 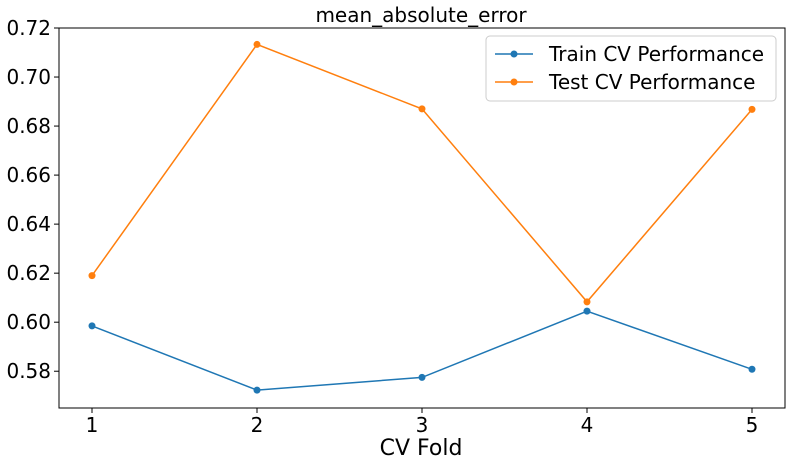 What do you see at coordinates (32, 199) in the screenshot?
I see `y-axis-ticks: 0.58 0.60 0.62 0.64 0.66 0.68 0.70 0.72` at bounding box center [32, 199].